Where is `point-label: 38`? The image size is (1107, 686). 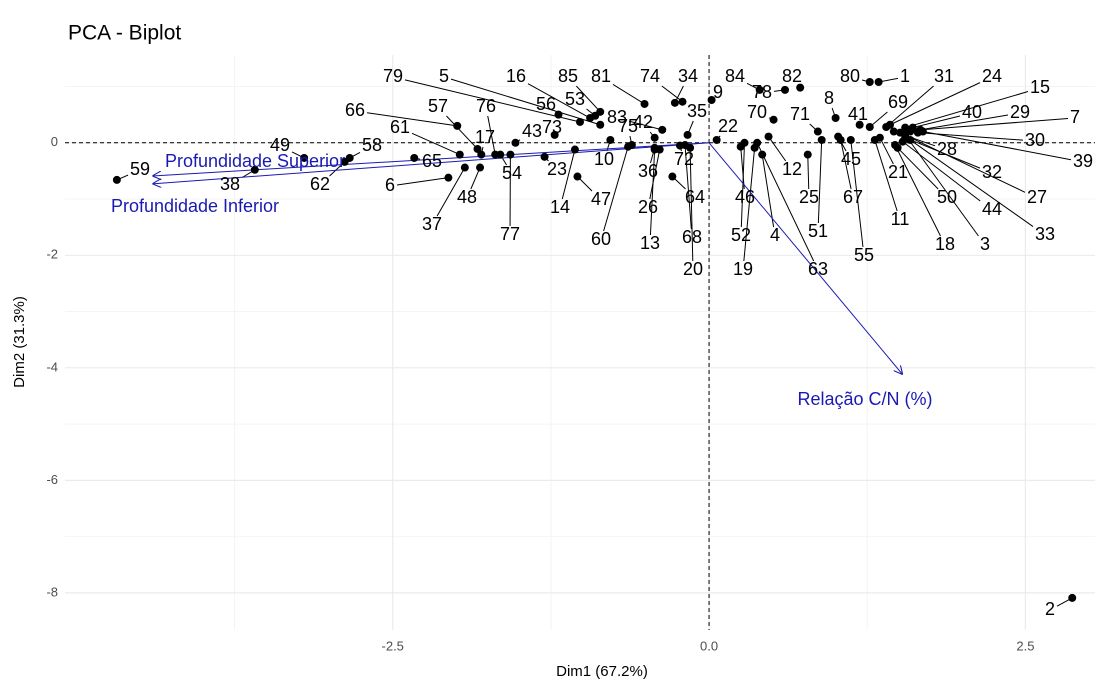 point-label: 38 is located at coordinates (230, 184).